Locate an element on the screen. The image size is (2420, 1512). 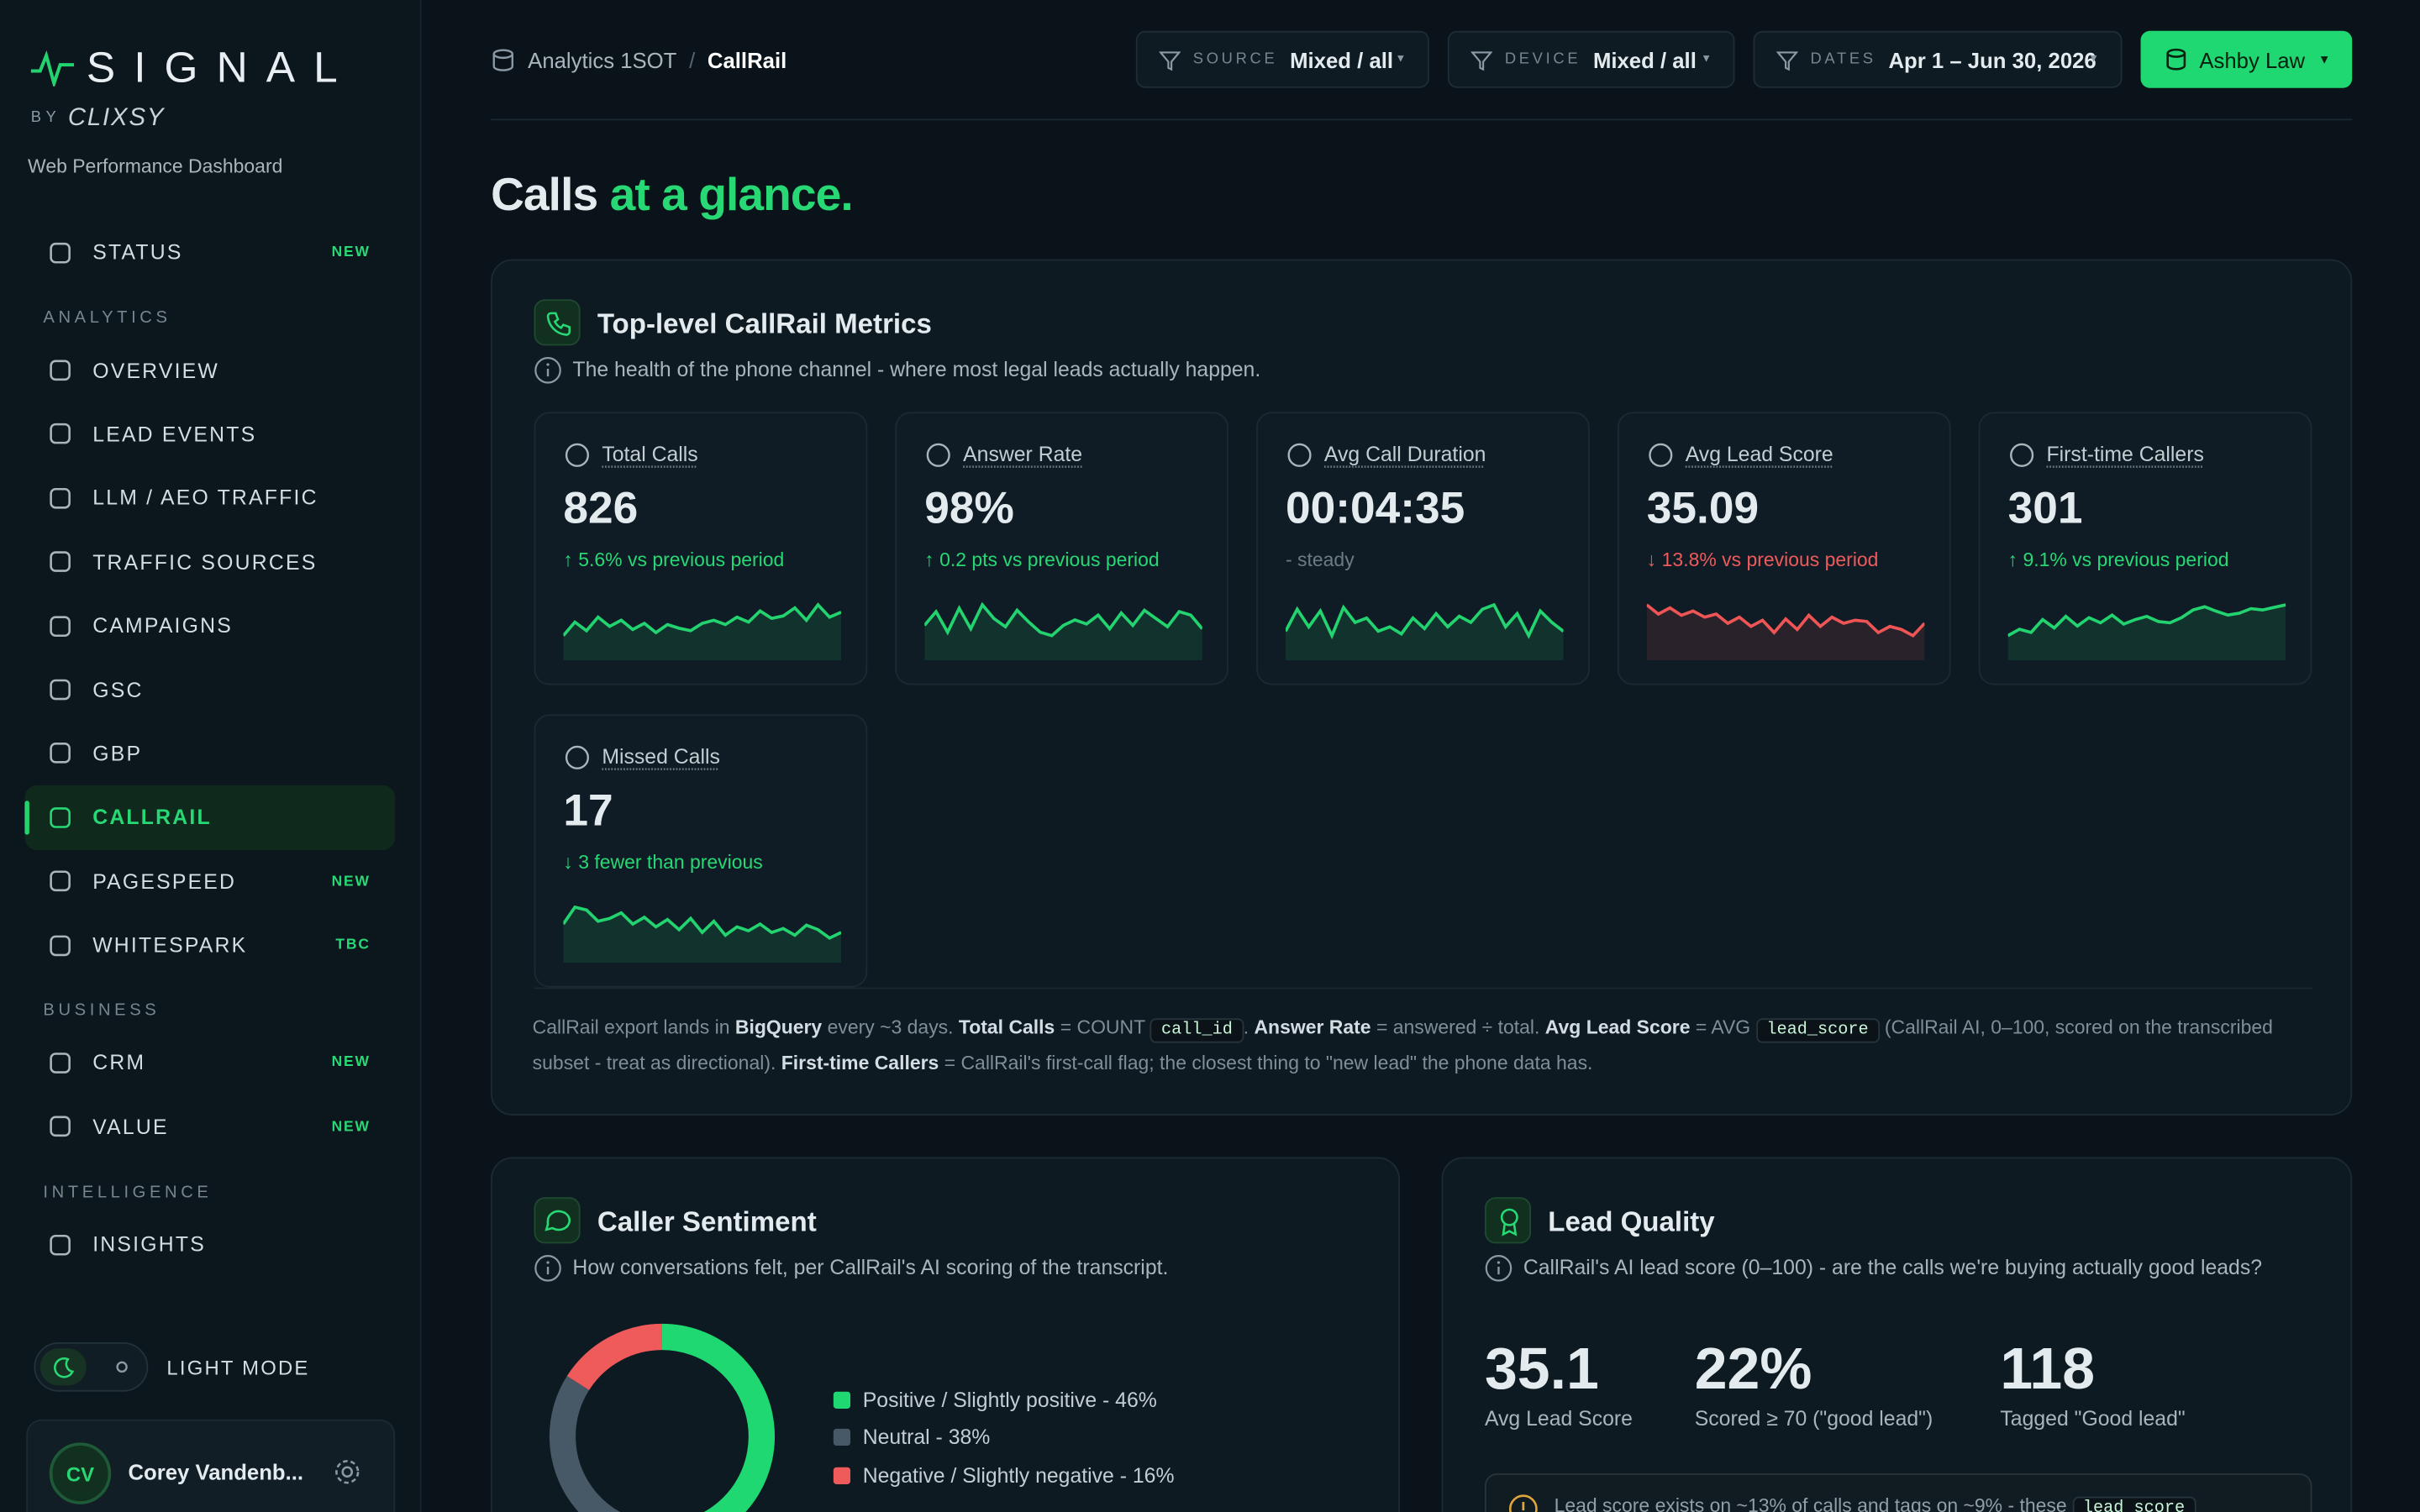
nav-item: CAMPAIGNS is located at coordinates (210, 626).